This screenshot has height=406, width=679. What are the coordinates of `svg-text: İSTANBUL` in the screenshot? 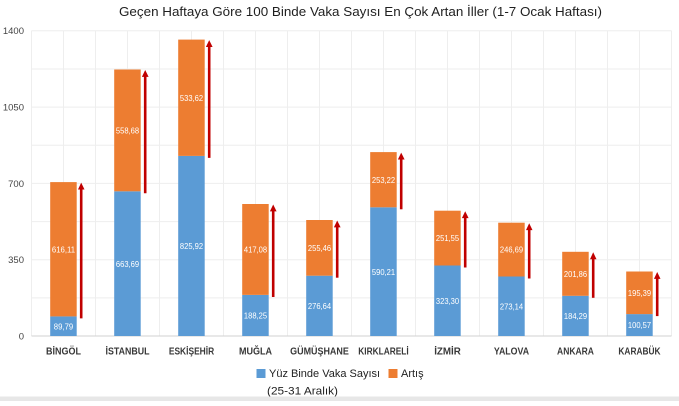 It's located at (128, 351).